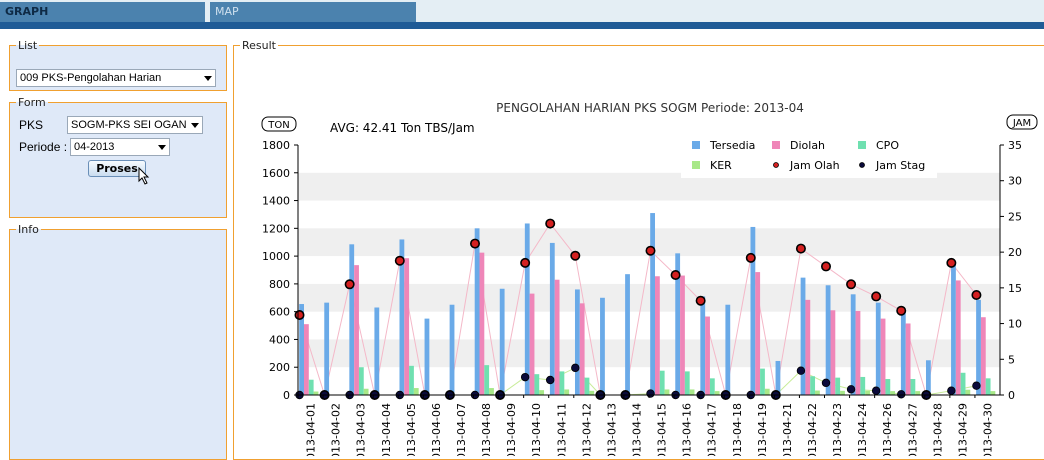 The width and height of the screenshot is (1044, 460). I want to click on list-panel: List 009 PKS-Pengolahan Harian, so click(118, 65).